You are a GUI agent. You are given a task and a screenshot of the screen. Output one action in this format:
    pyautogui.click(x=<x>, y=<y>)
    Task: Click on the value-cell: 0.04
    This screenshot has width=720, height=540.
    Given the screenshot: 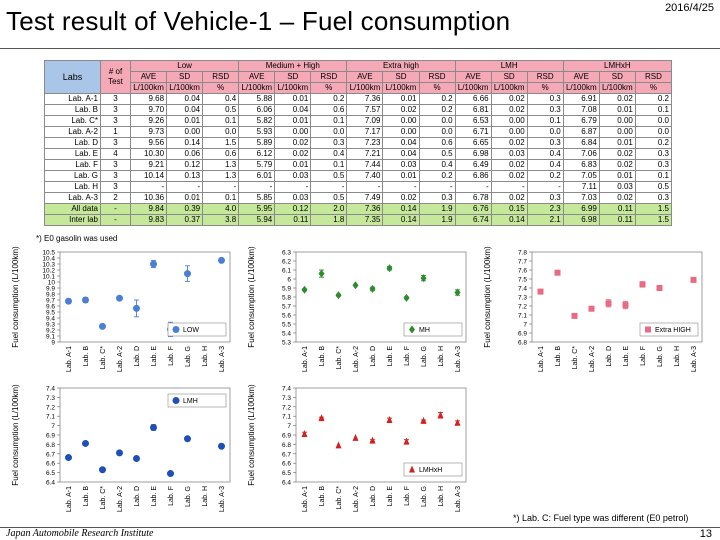 What is the action you would take?
    pyautogui.click(x=185, y=99)
    